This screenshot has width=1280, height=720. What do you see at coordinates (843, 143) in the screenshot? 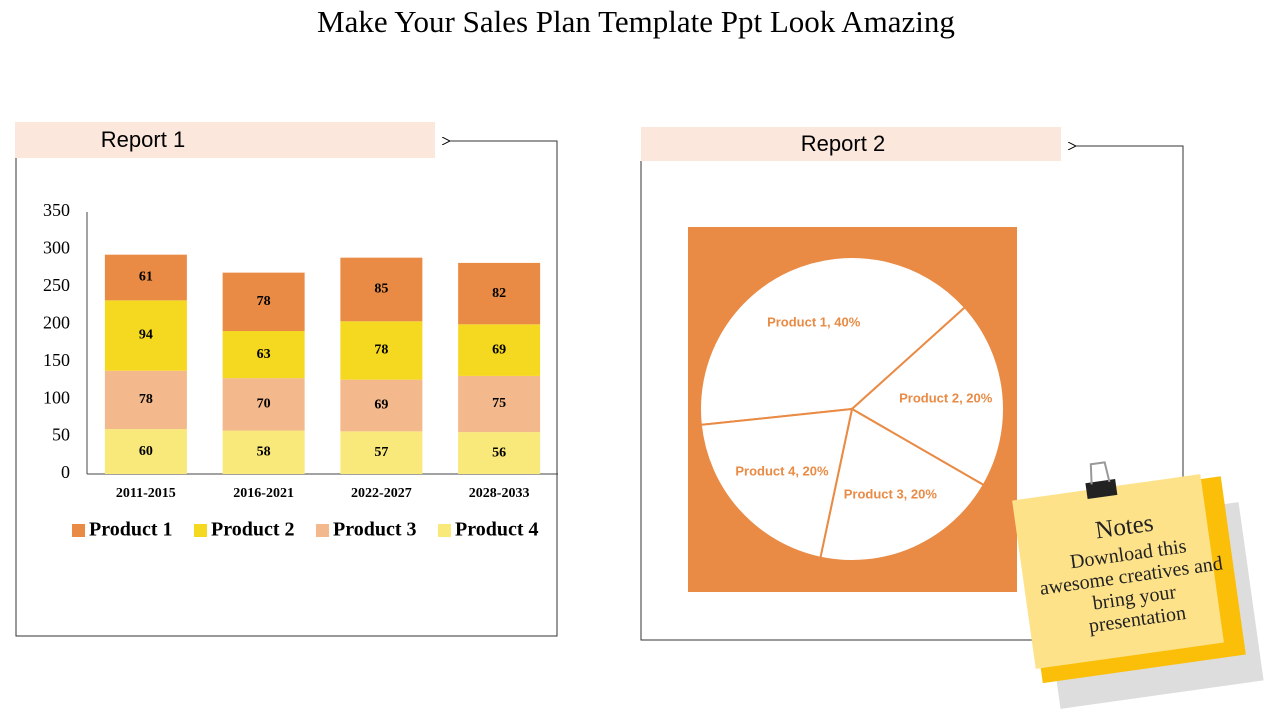
I see `report-title: Report 2` at bounding box center [843, 143].